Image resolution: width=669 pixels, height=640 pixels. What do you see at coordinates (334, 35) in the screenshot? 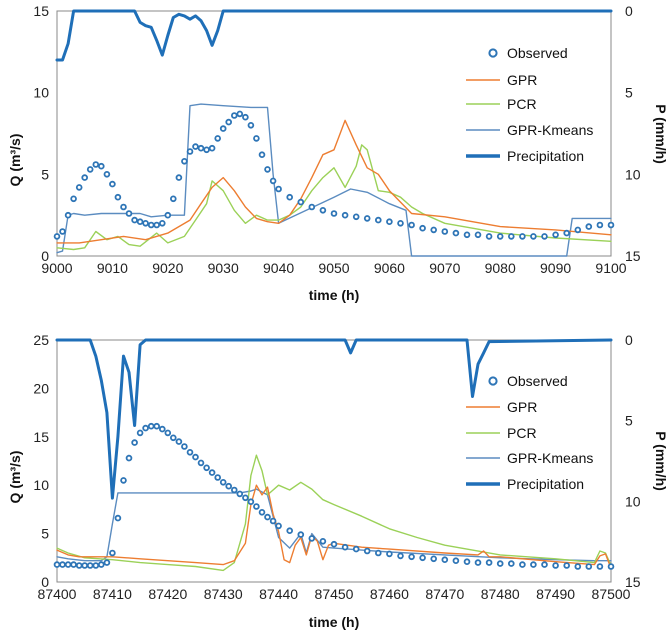
I see `series-precipitation-line` at bounding box center [334, 35].